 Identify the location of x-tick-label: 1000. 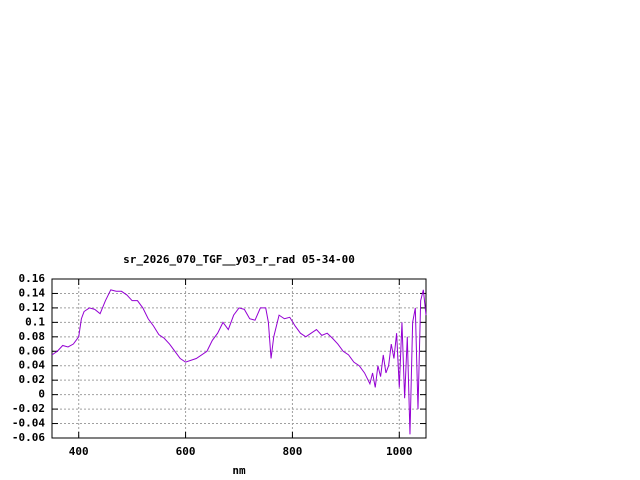
(399, 451).